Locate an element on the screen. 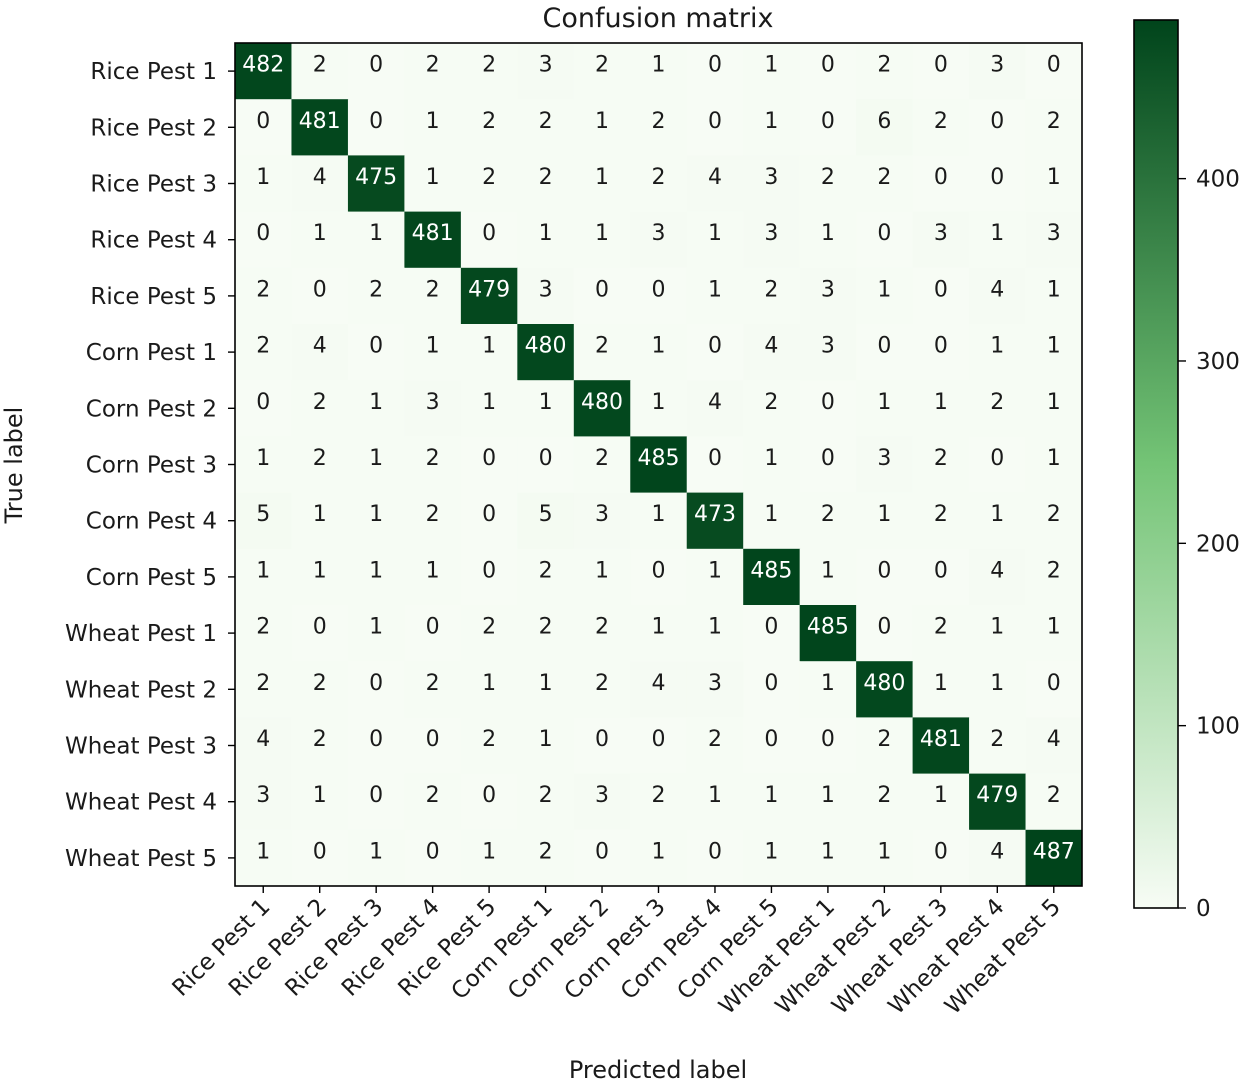 The height and width of the screenshot is (1084, 1250). y-tick-label: Wheat Pest 3 is located at coordinates (141, 747).